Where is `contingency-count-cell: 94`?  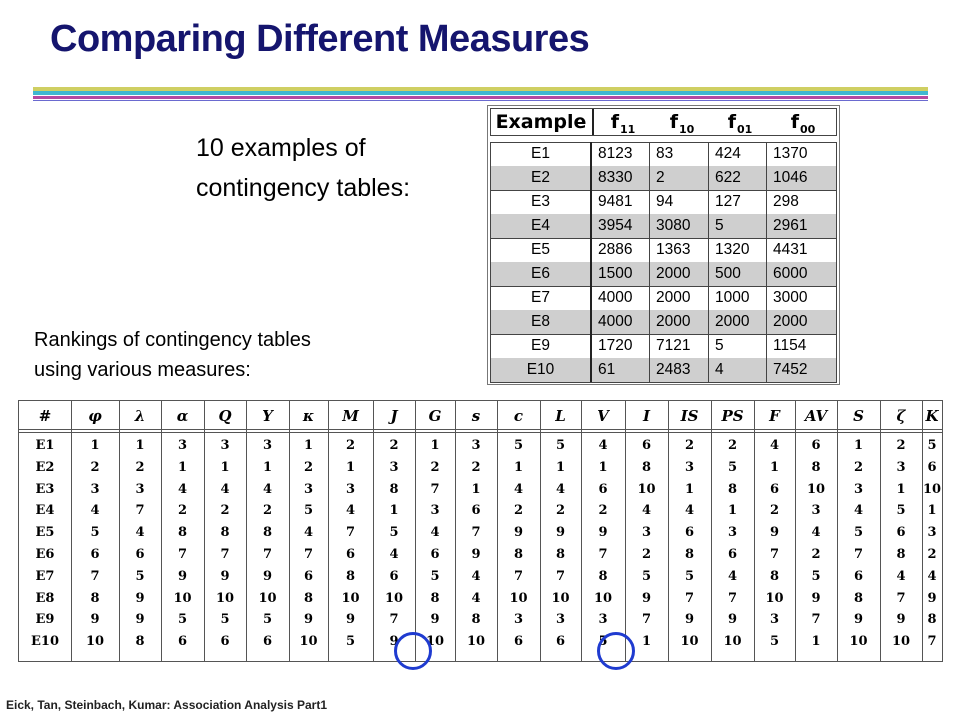
contingency-count-cell: 94 is located at coordinates (679, 202).